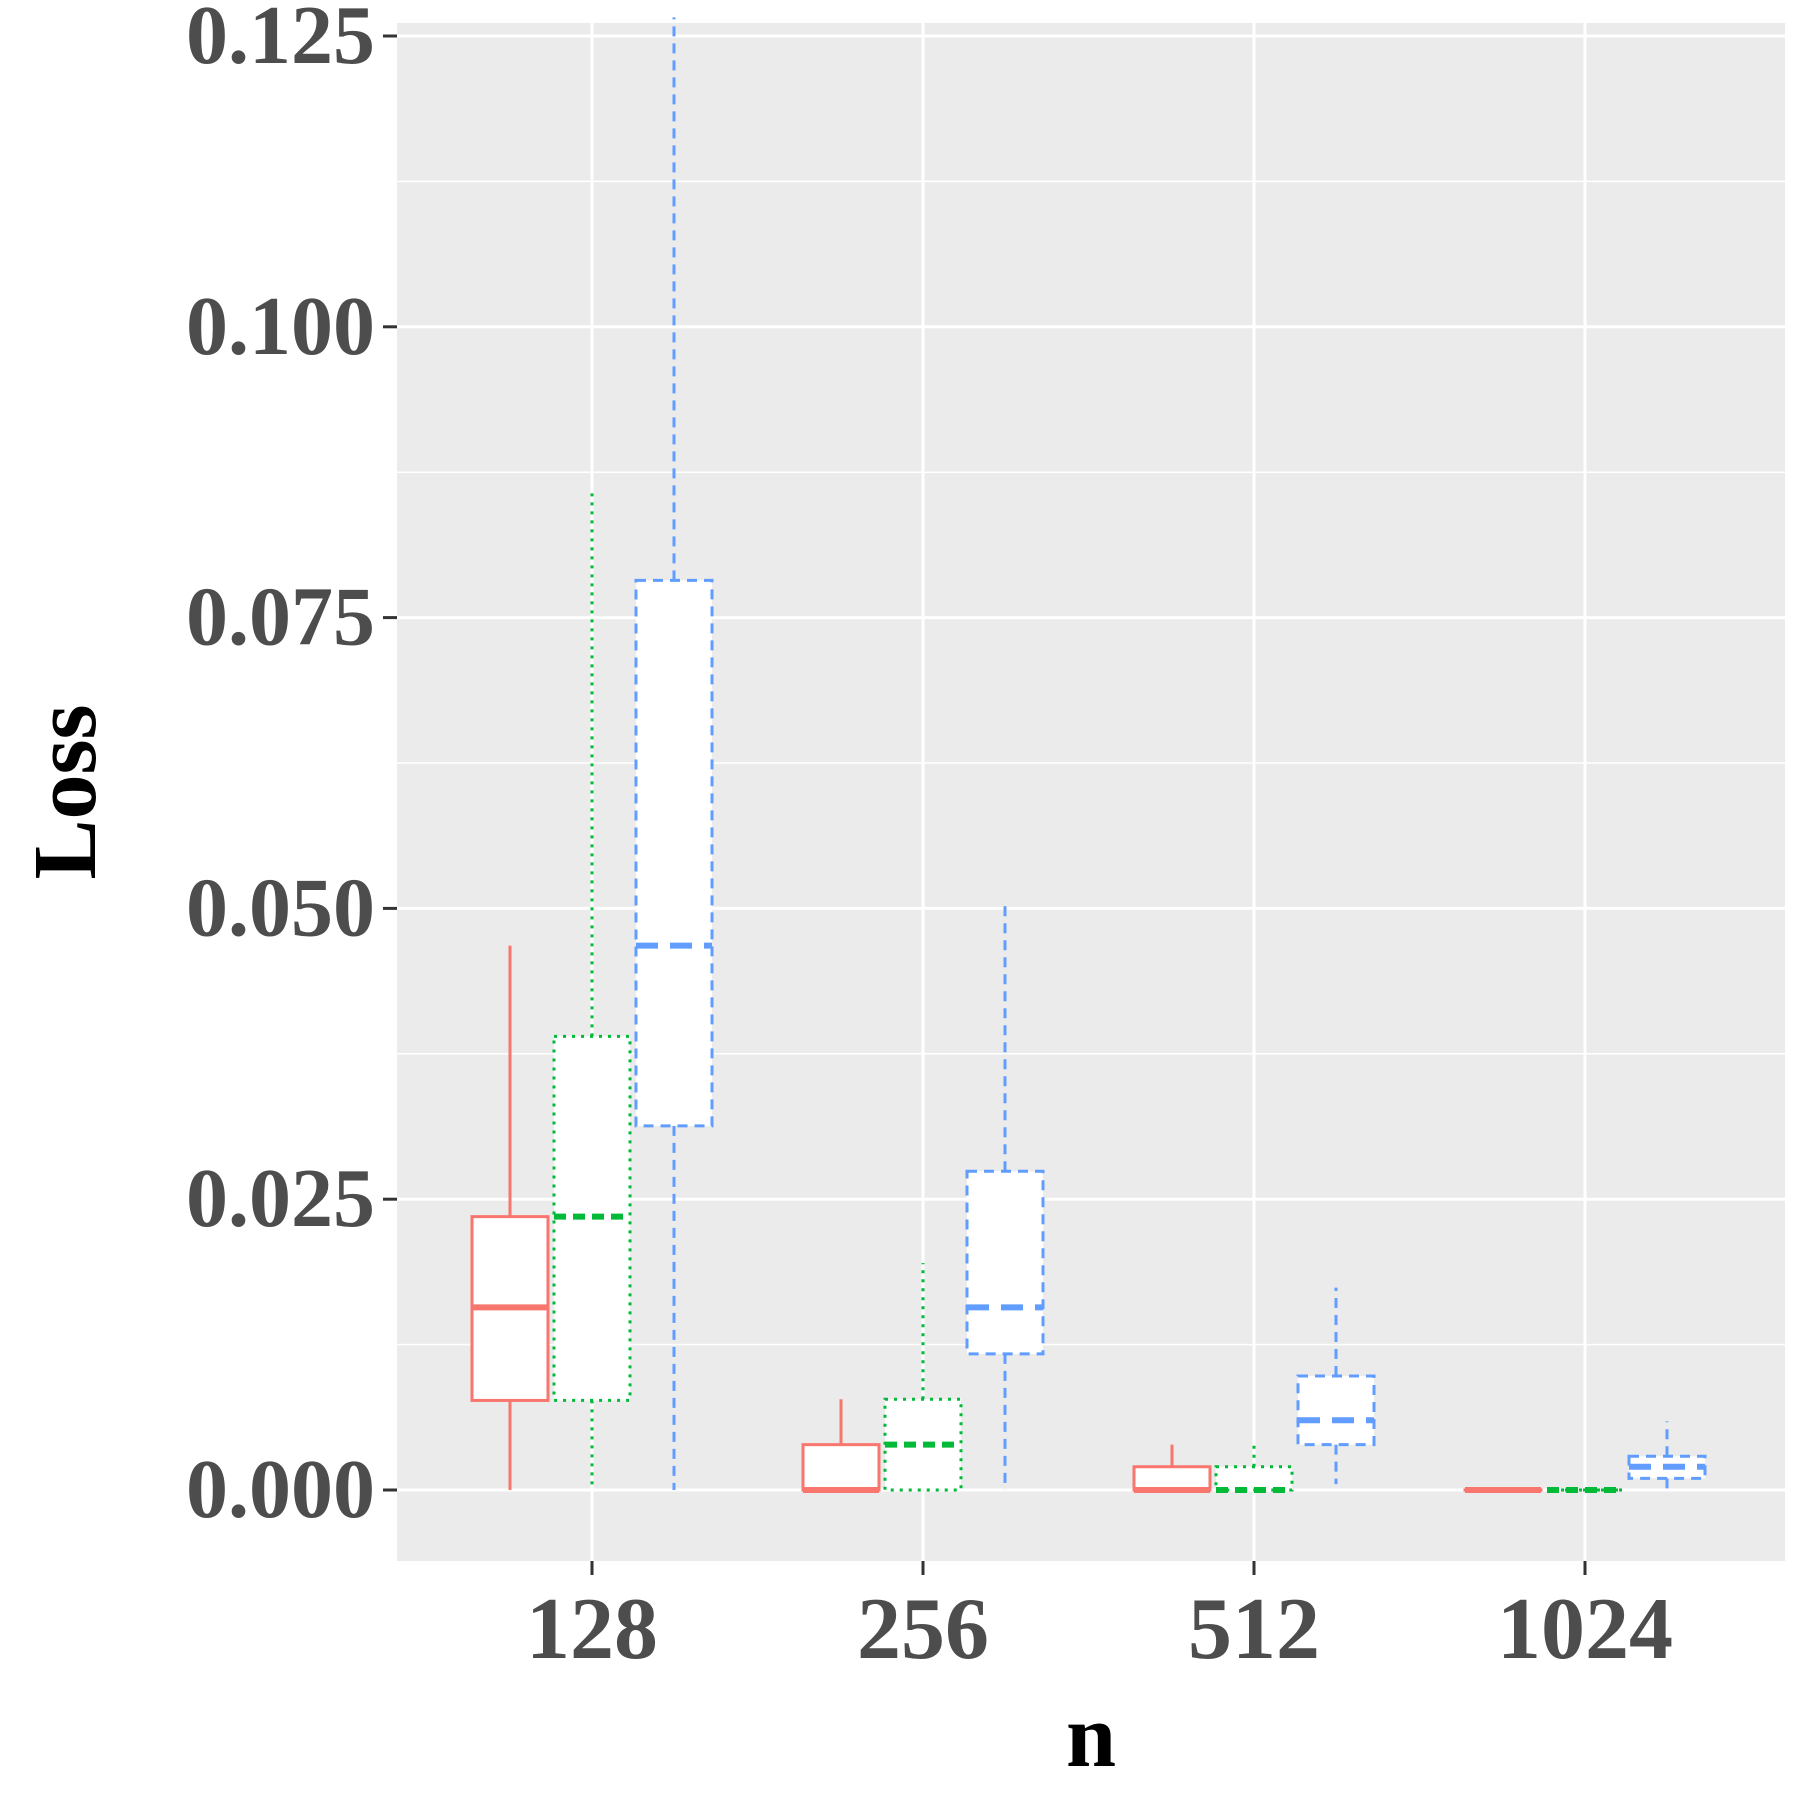 The image size is (1800, 1805). What do you see at coordinates (280, 1489) in the screenshot?
I see `y-tick-label: 0.000` at bounding box center [280, 1489].